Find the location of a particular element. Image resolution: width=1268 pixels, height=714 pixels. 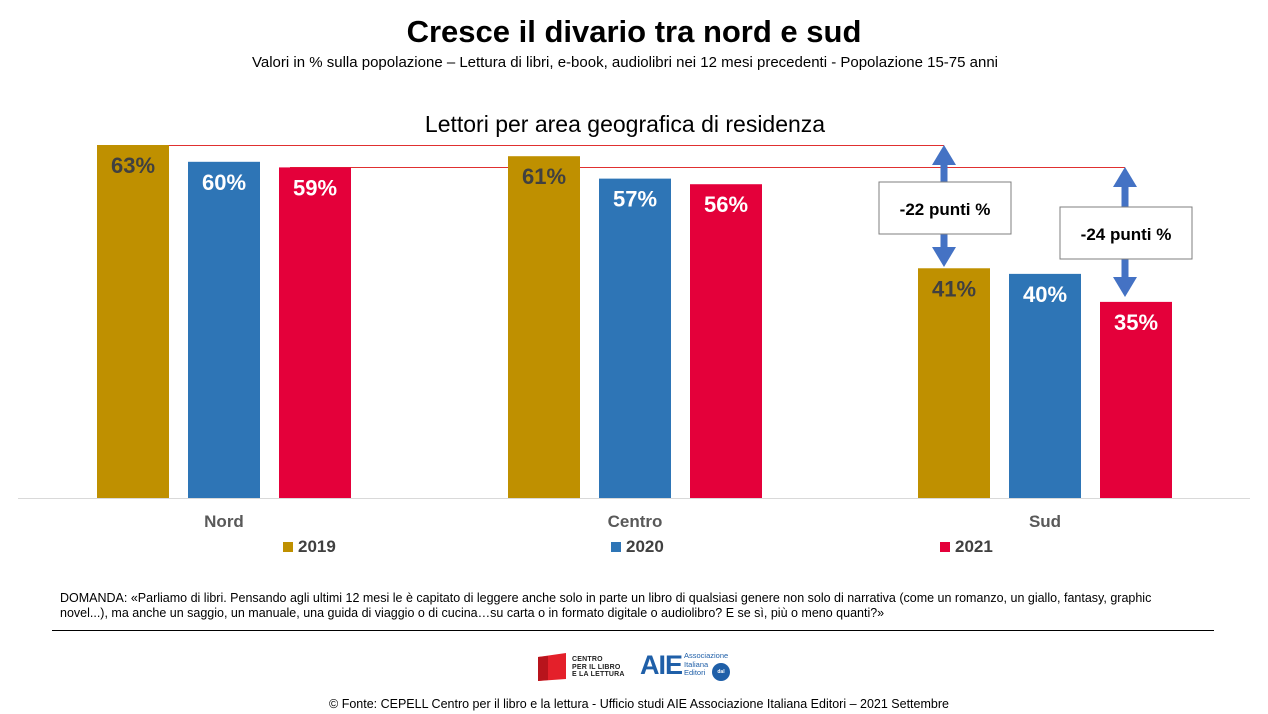

data-label-centro-2020: 57% is located at coordinates (635, 199).